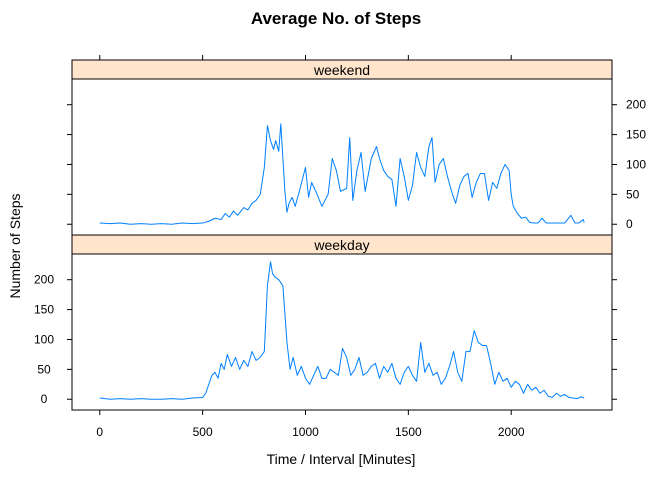 This screenshot has width=672, height=480. What do you see at coordinates (310, 424) in the screenshot?
I see `x-ticks-bottom: 0 500 1000 1500 2000` at bounding box center [310, 424].